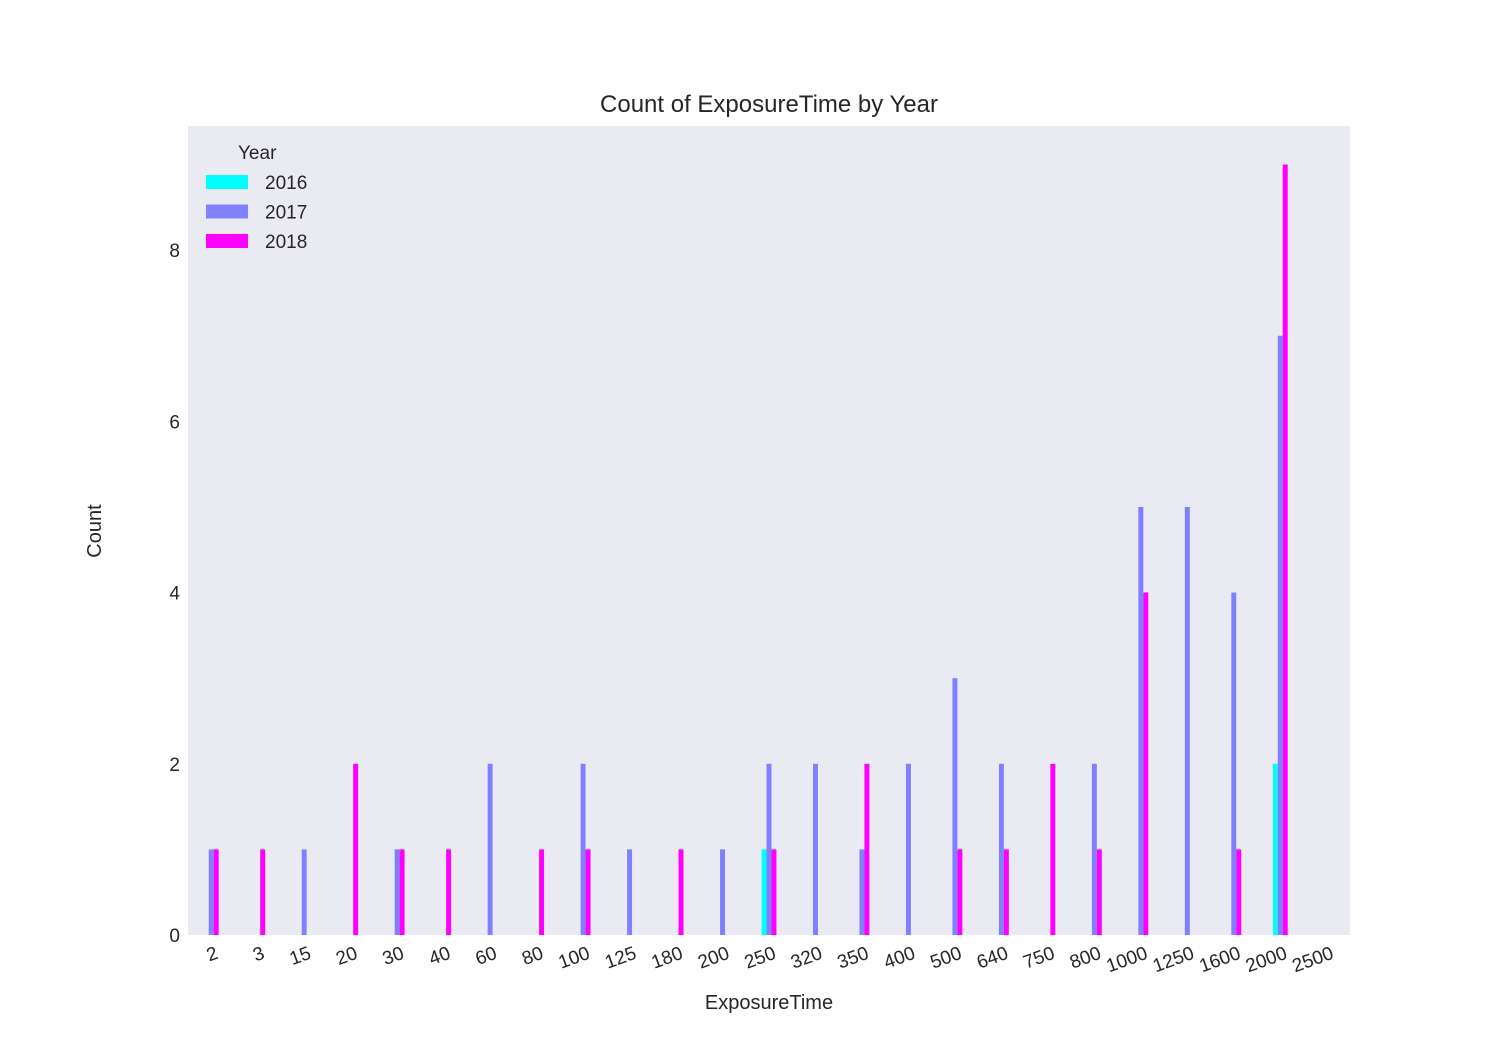 This screenshot has width=1500, height=1050. What do you see at coordinates (1275, 849) in the screenshot?
I see `bar-2016-2000` at bounding box center [1275, 849].